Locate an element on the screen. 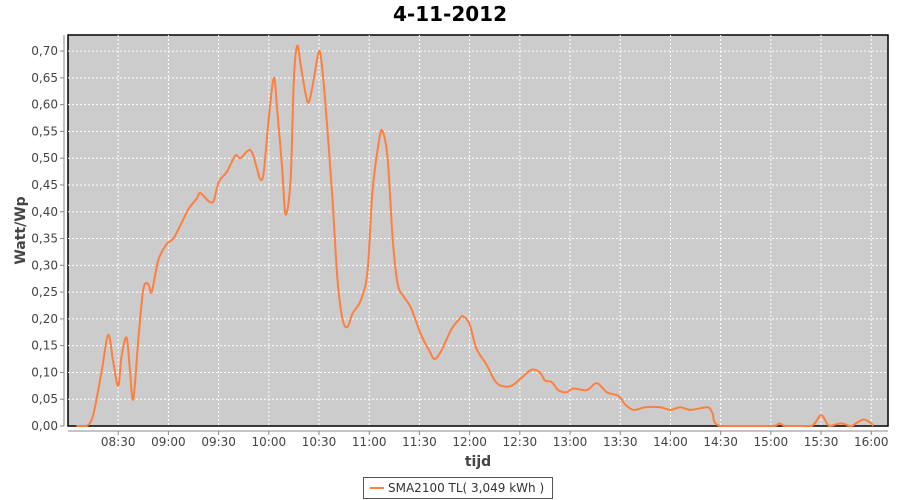 The image size is (900, 500). x-tick-label: 13:30 is located at coordinates (620, 442).